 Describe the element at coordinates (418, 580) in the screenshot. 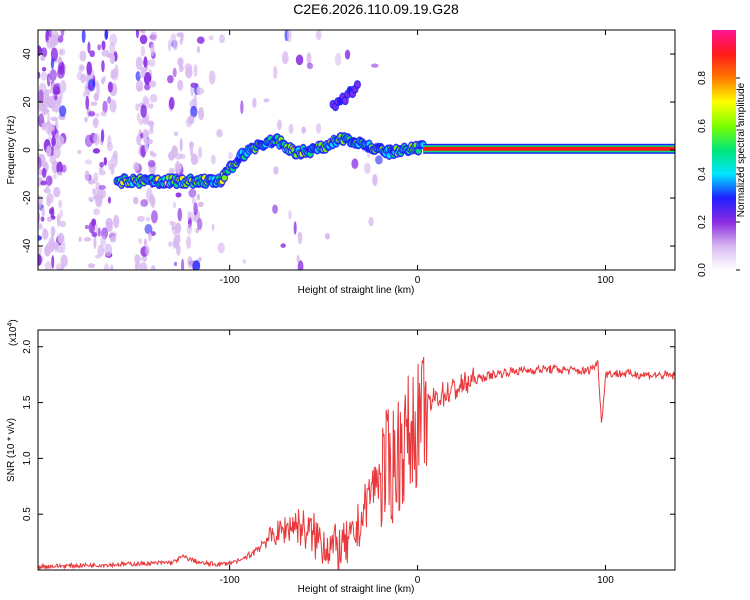

I see `snr-x-tick-label: 0` at that location.